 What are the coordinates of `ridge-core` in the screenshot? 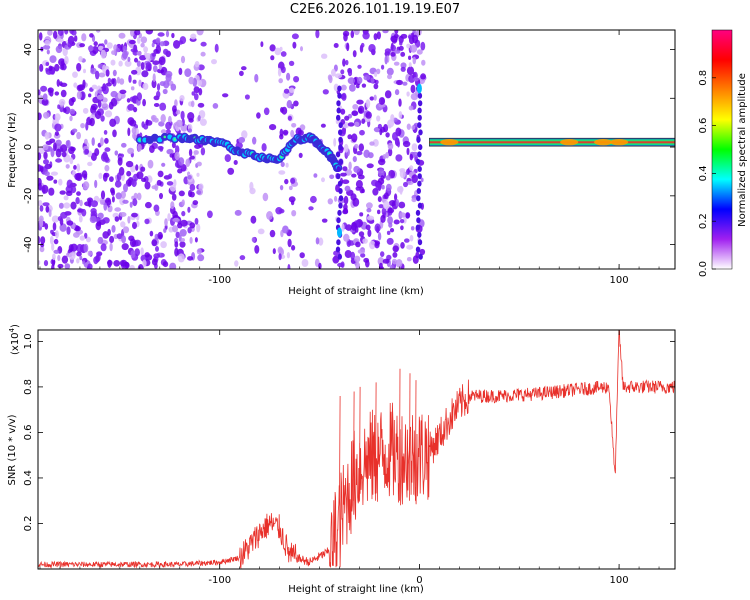 It's located at (160, 140).